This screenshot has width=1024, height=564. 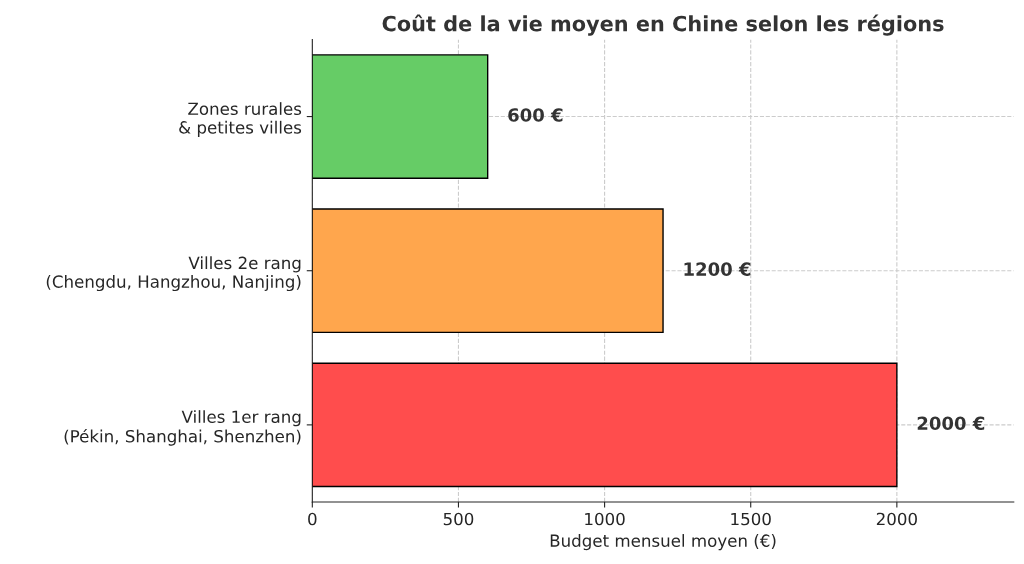 I want to click on x-tick-label: 0, so click(x=312, y=519).